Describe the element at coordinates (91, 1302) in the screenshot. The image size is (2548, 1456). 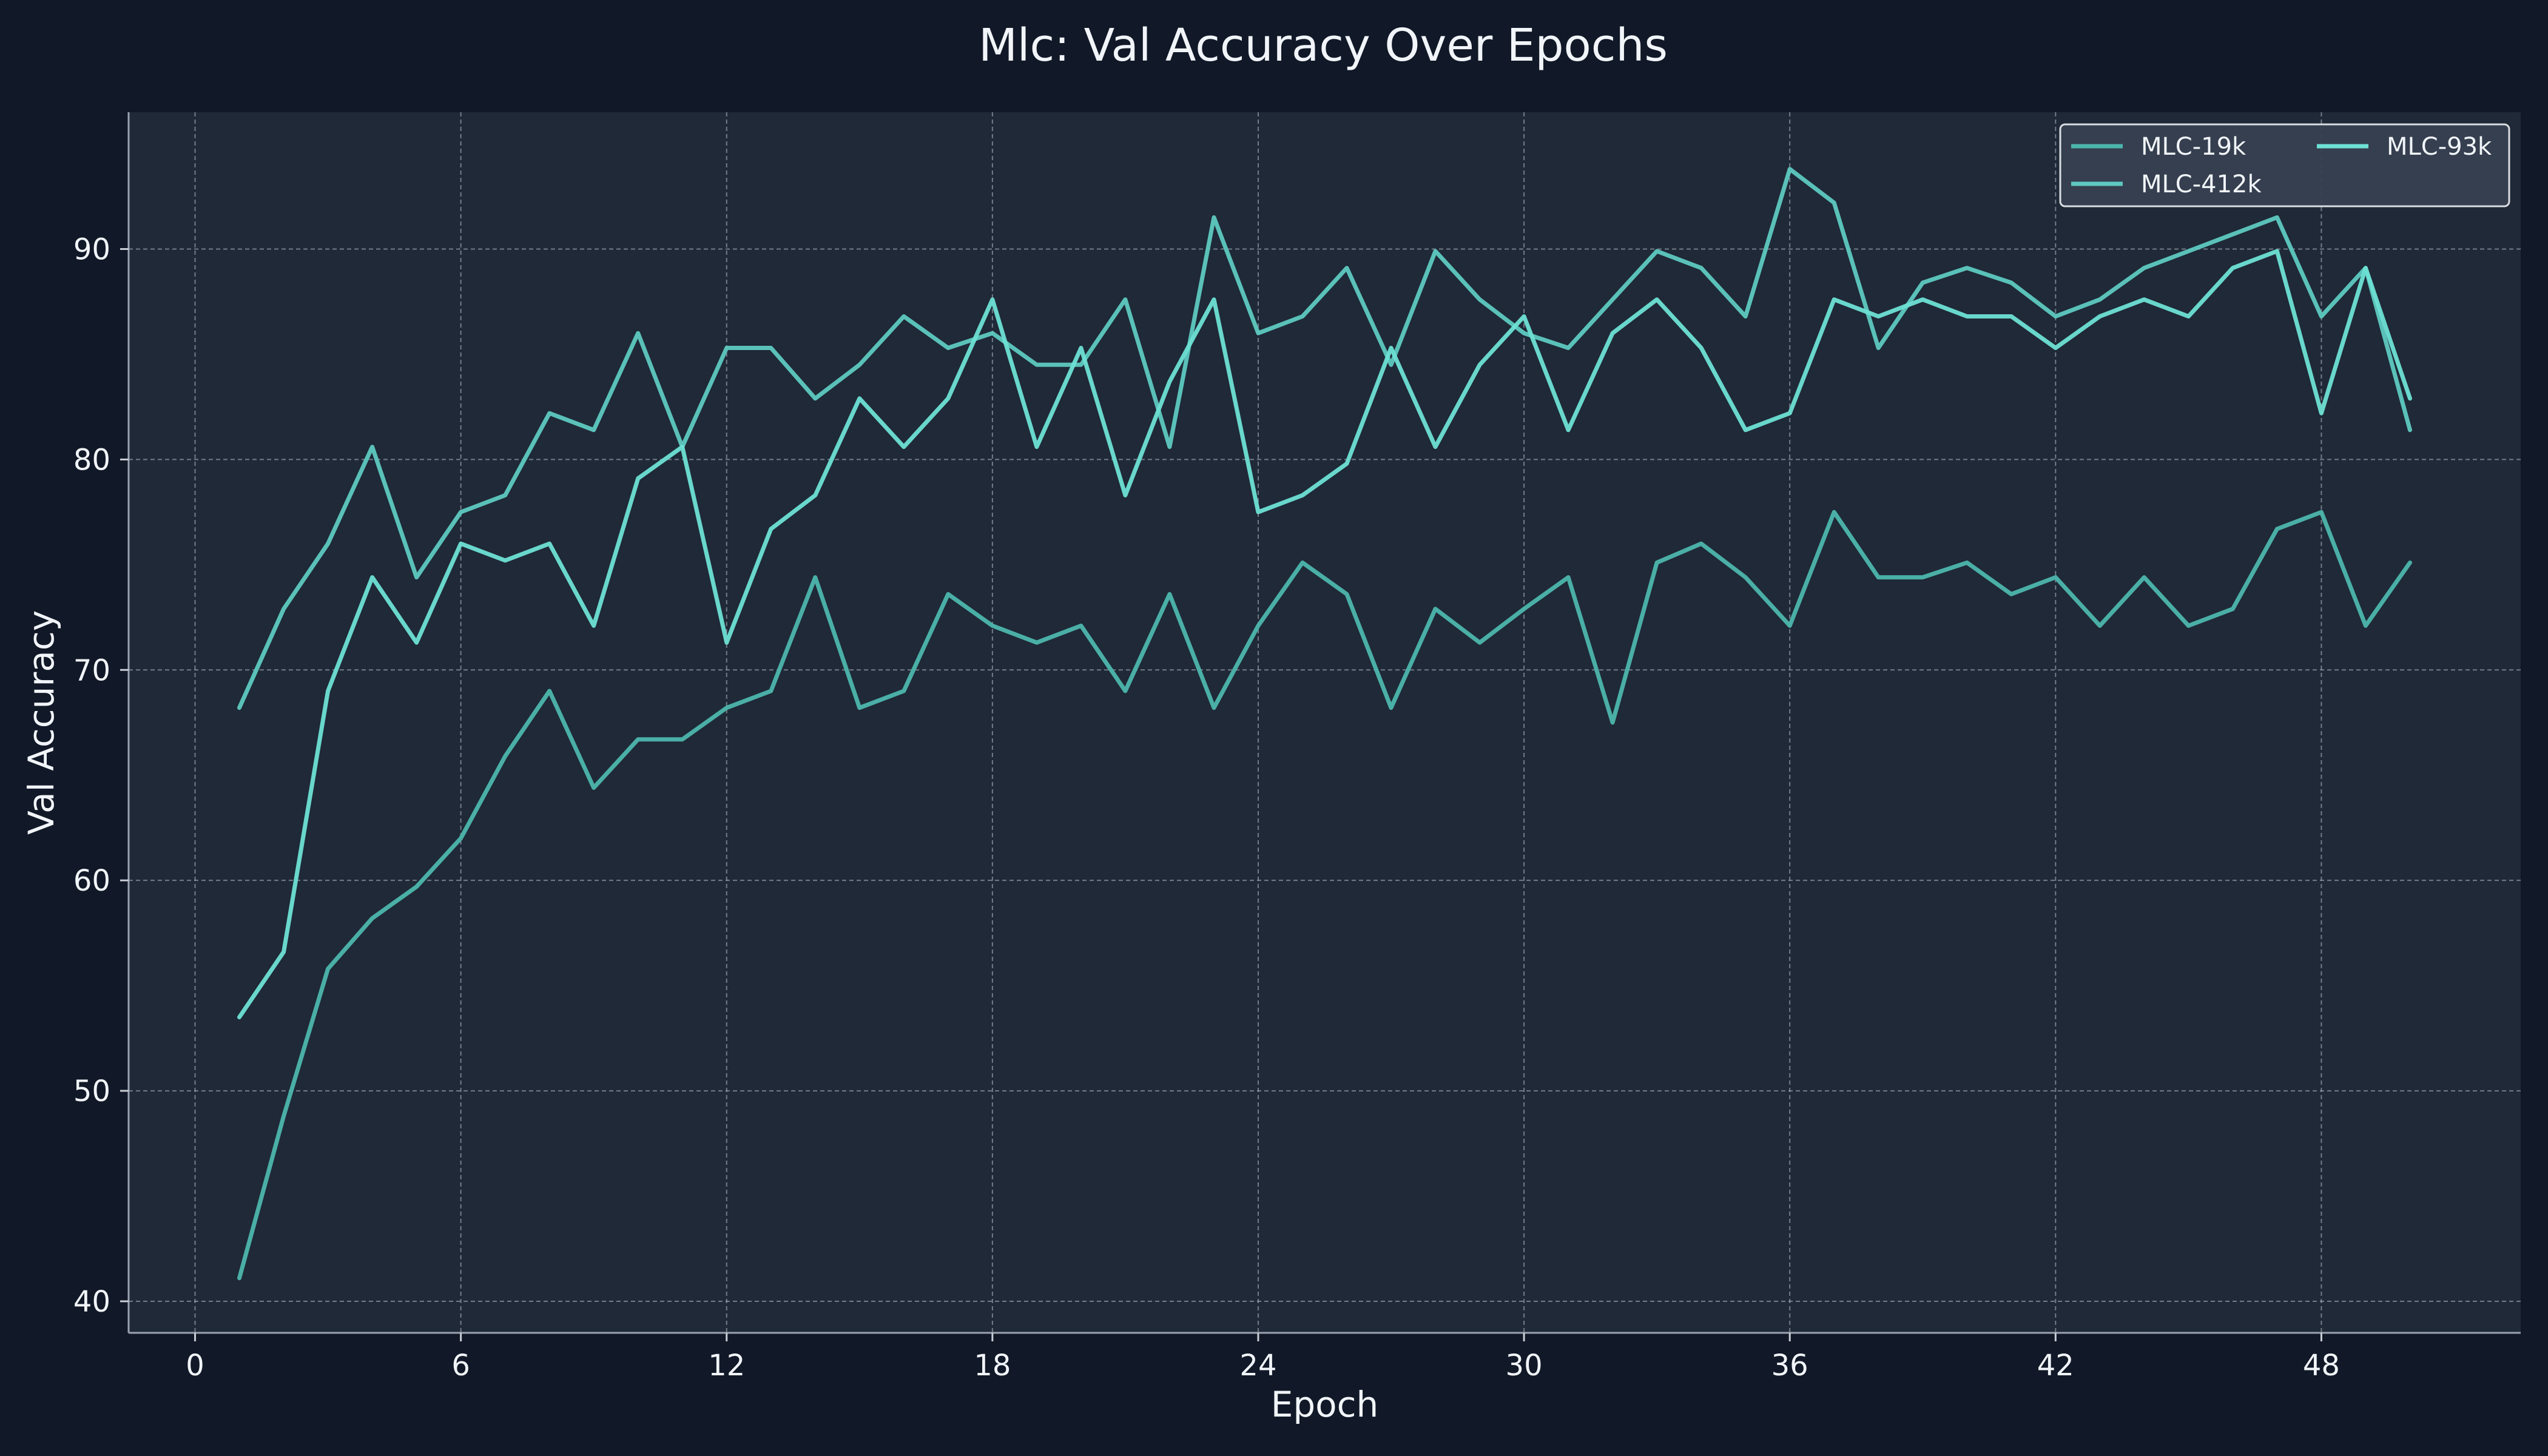
I see `y-tick-label: 40` at that location.